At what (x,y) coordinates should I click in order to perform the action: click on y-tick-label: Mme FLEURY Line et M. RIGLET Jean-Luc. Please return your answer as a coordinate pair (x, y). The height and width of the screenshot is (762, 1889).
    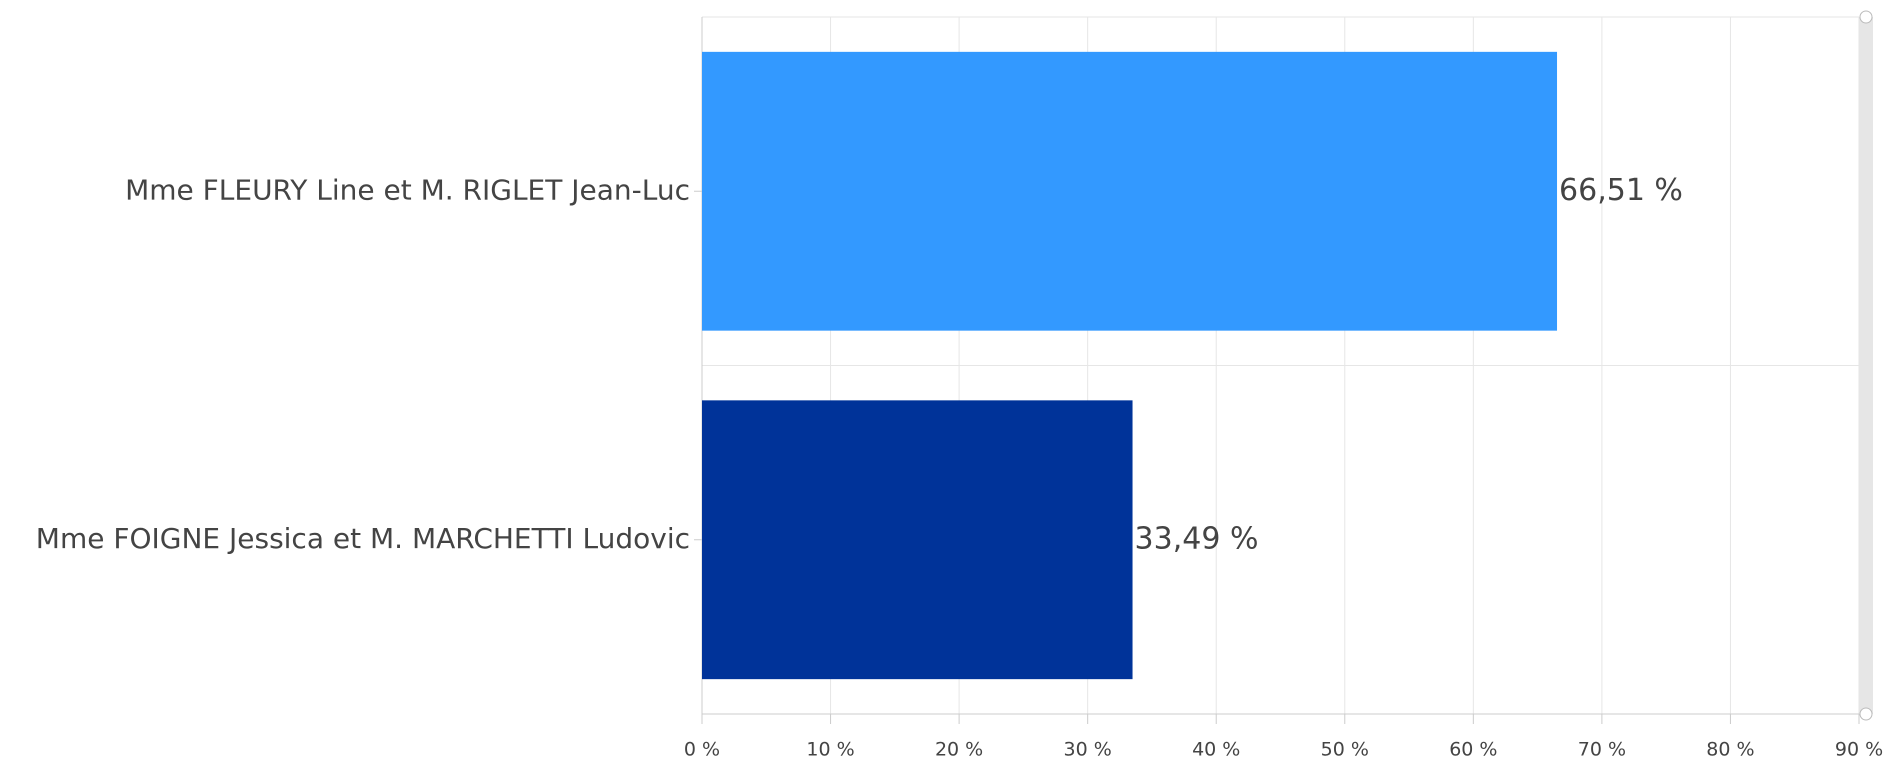
    Looking at the image, I should click on (407, 189).